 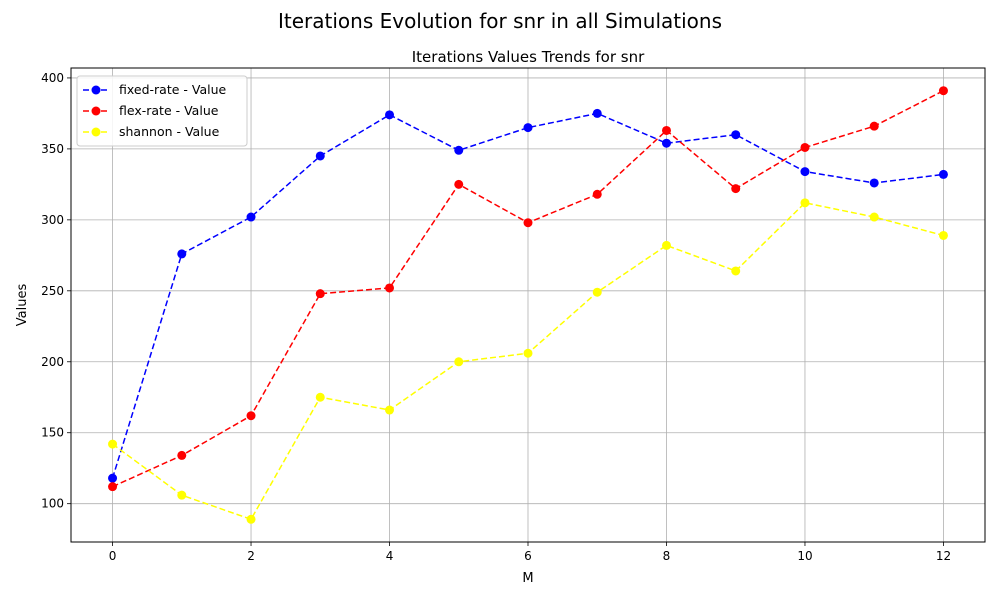 I want to click on x-tick-label: 8, so click(x=667, y=556).